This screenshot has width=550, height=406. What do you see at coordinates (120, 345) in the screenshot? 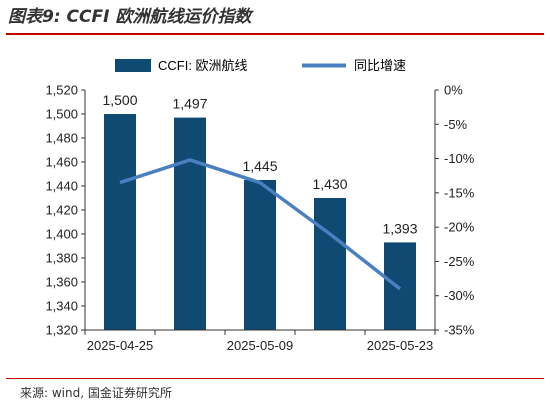
I see `x-axis-tick-label: 2025-04-25` at bounding box center [120, 345].